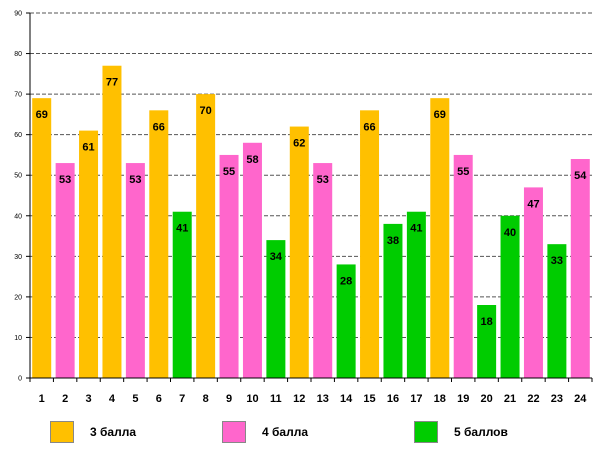  I want to click on legend-item: 5 баллов, so click(461, 432).